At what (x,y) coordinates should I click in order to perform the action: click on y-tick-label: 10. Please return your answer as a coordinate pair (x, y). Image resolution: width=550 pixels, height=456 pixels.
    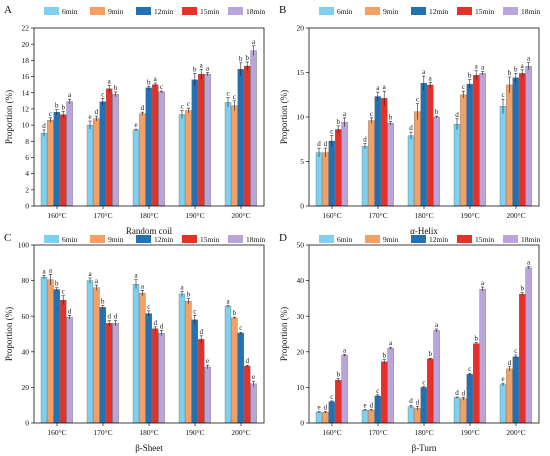
    Looking at the image, I should click on (301, 387).